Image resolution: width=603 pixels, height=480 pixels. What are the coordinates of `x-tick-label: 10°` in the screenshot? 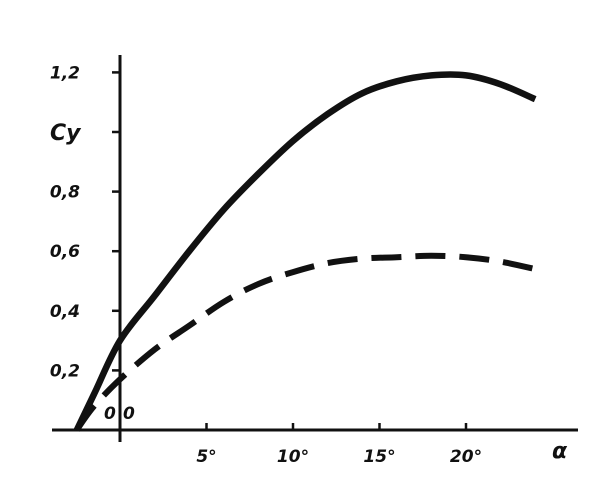 It's located at (293, 457).